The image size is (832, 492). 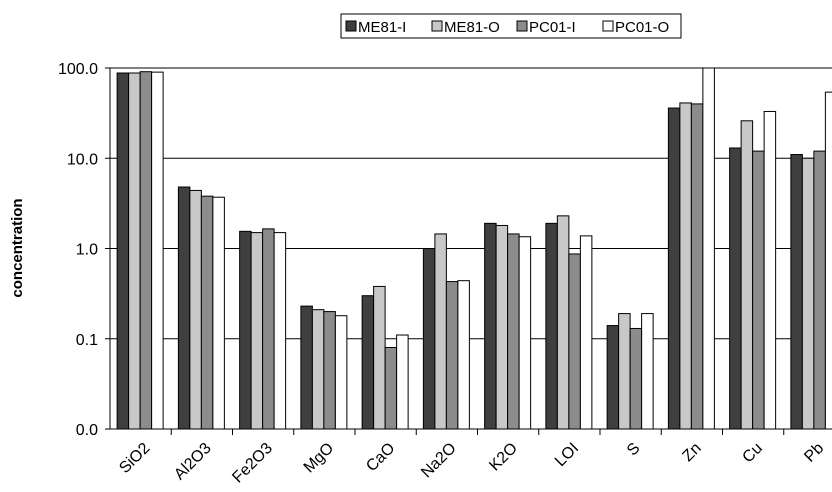 What do you see at coordinates (463, 355) in the screenshot?
I see `bar-pc01-o-na2o` at bounding box center [463, 355].